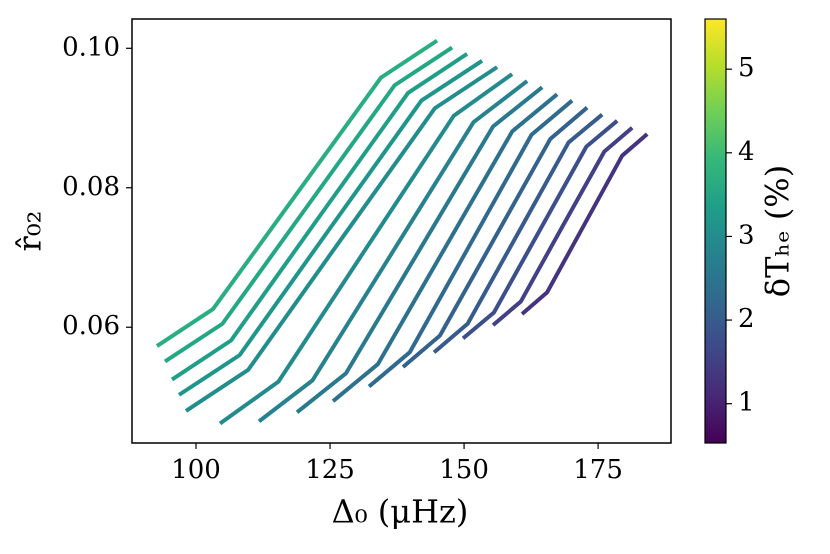 This screenshot has height=554, width=830. What do you see at coordinates (330, 470) in the screenshot?
I see `x-tick-label: 125` at bounding box center [330, 470].